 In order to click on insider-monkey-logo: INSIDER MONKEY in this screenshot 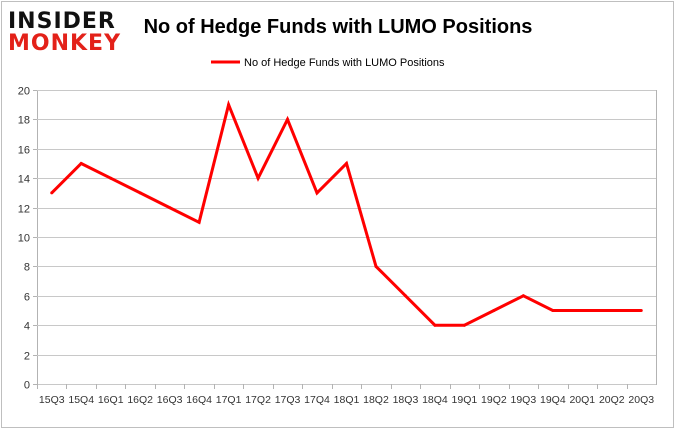, I will do `click(64, 32)`.